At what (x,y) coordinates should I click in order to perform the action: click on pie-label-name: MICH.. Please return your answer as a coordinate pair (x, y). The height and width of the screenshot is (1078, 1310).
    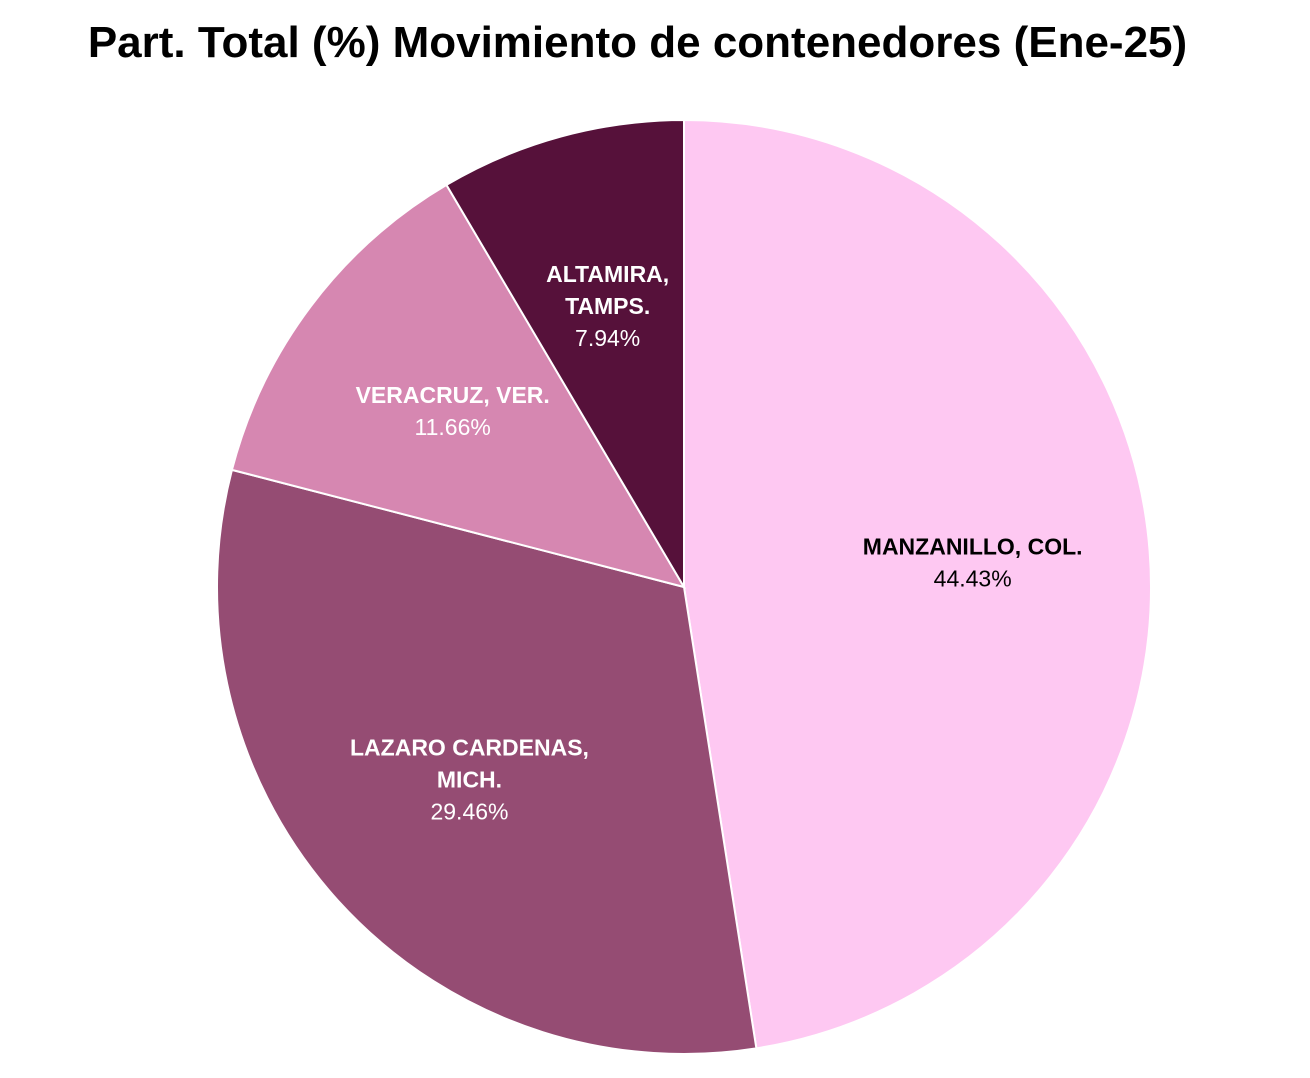
    Looking at the image, I should click on (469, 780).